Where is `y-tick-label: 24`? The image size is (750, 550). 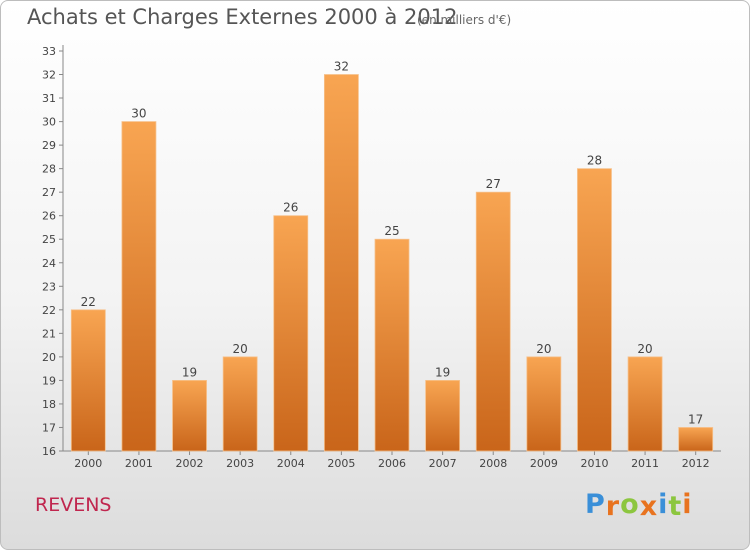
y-tick-label: 24 is located at coordinates (49, 263).